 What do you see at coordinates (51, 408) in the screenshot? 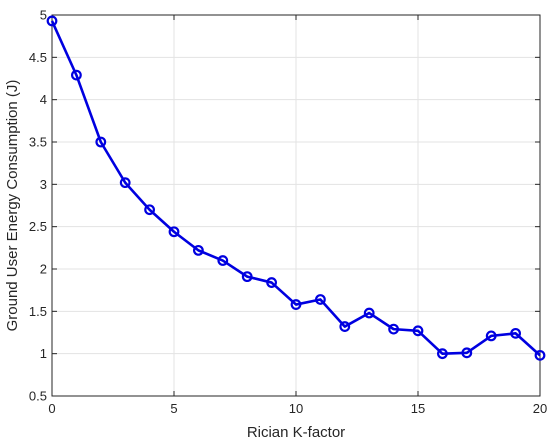
I see `x-tick-label: 0` at bounding box center [51, 408].